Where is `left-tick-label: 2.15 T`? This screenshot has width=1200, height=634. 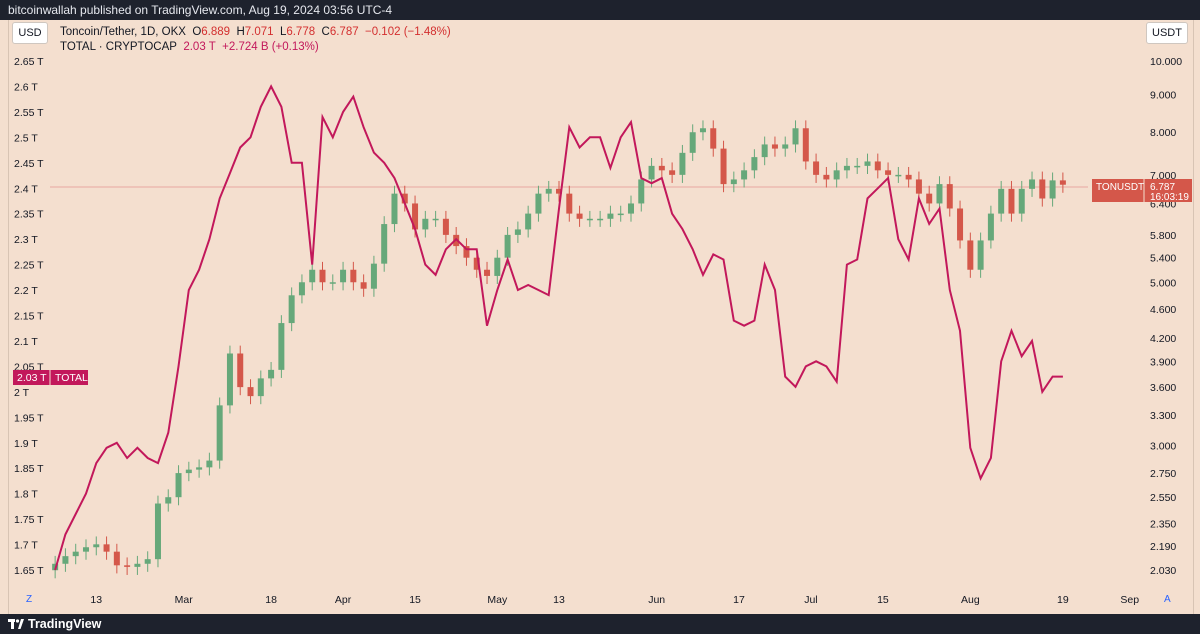 left-tick-label: 2.15 T is located at coordinates (29, 317).